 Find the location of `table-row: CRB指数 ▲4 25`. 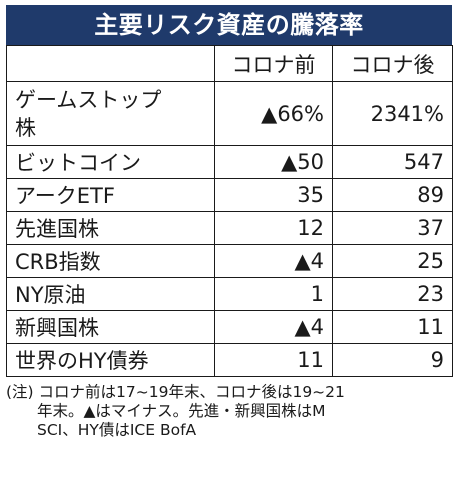

table-row: CRB指数 ▲4 25 is located at coordinates (229, 261).